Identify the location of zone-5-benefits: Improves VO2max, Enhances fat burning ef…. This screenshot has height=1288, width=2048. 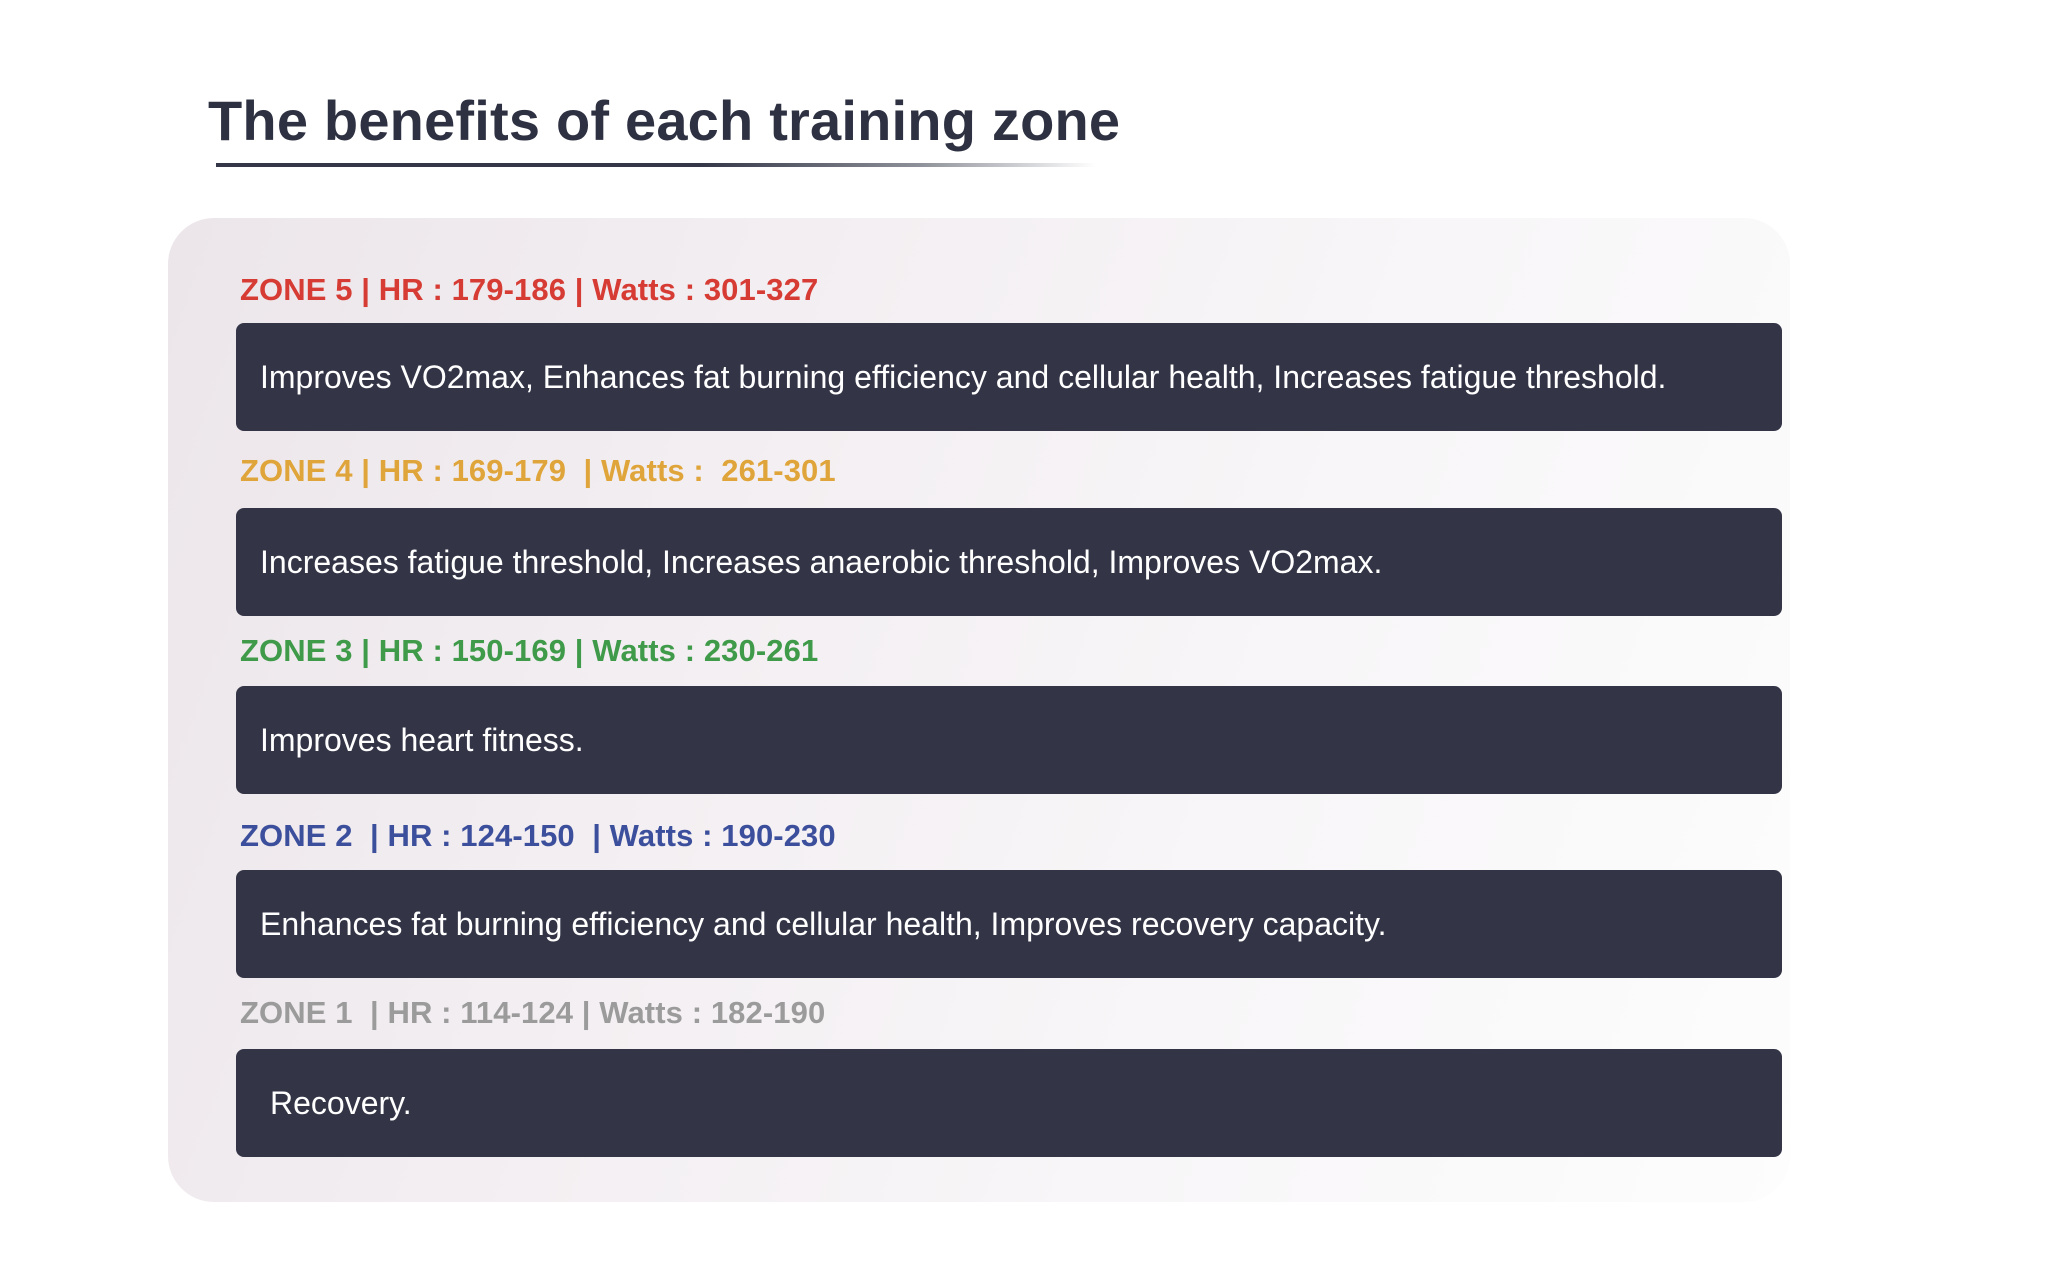
(963, 376).